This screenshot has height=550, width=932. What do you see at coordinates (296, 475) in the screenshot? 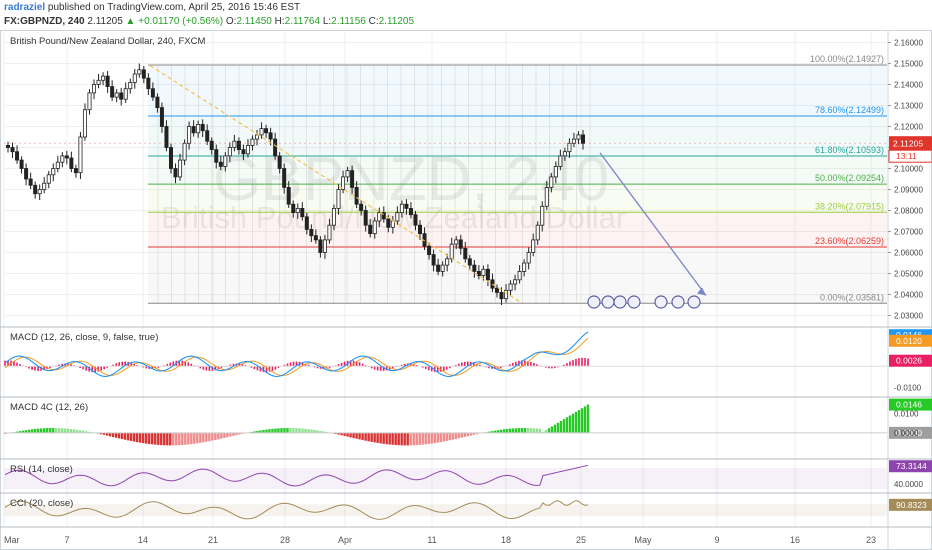
I see `rsi-line` at bounding box center [296, 475].